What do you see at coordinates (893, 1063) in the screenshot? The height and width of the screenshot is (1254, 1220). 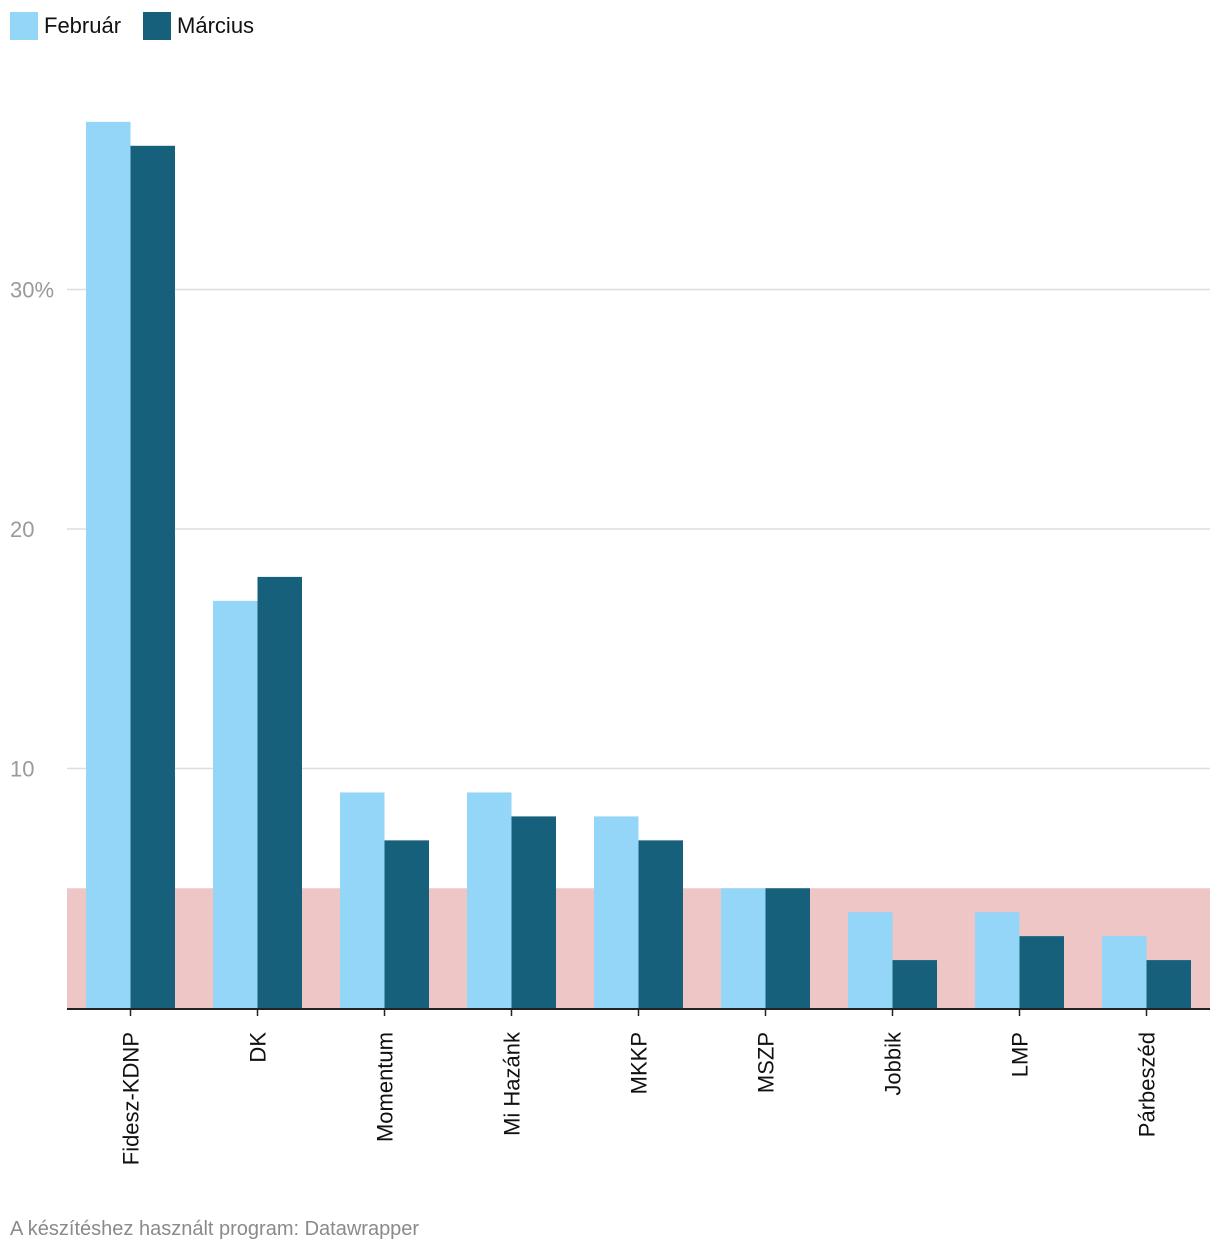 I see `x-category-label: Jobbik` at bounding box center [893, 1063].